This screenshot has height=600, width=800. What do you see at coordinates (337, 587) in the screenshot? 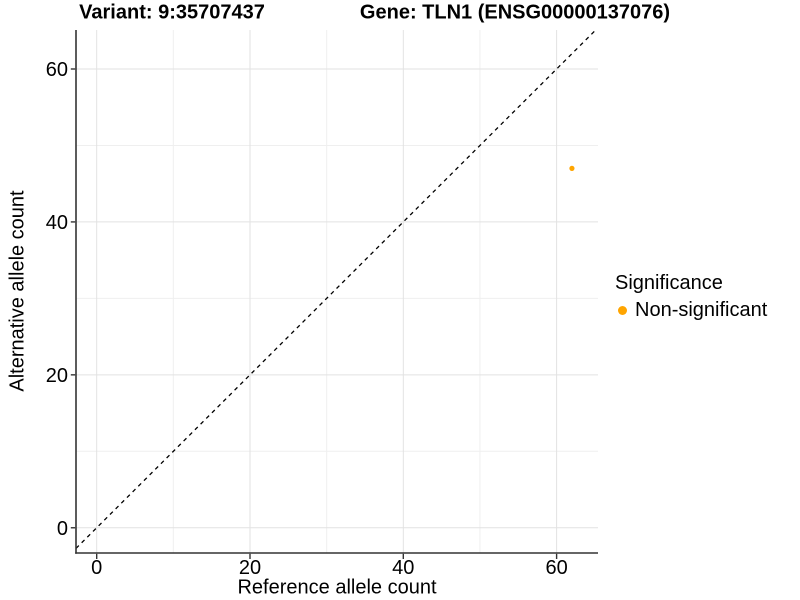
I see `x-axis-title: Reference allele count` at bounding box center [337, 587].